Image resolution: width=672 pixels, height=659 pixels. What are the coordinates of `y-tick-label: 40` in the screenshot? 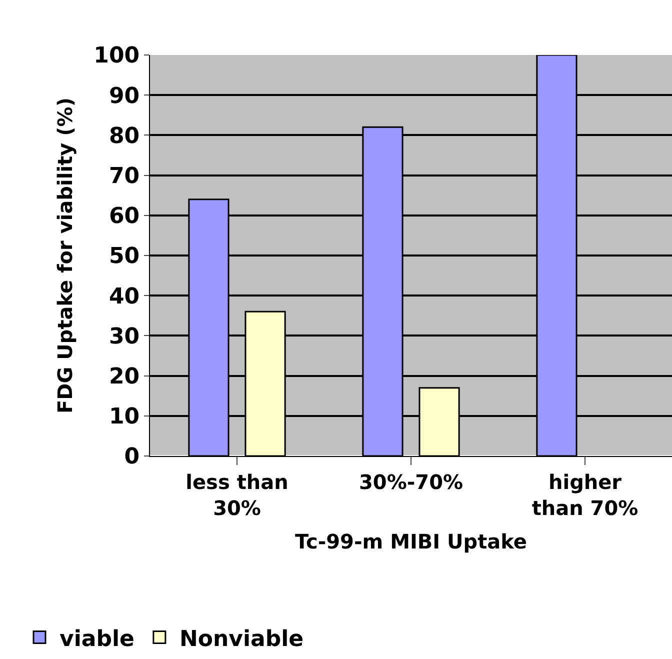 It's located at (124, 297).